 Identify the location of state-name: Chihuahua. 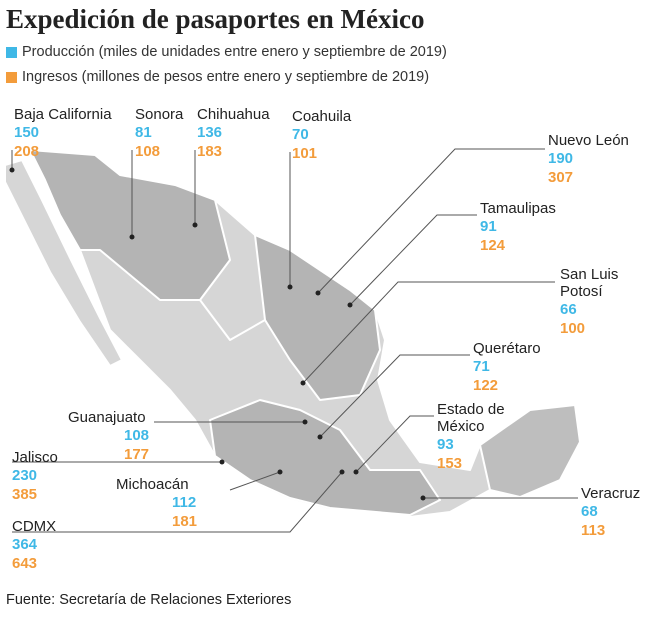
(233, 114).